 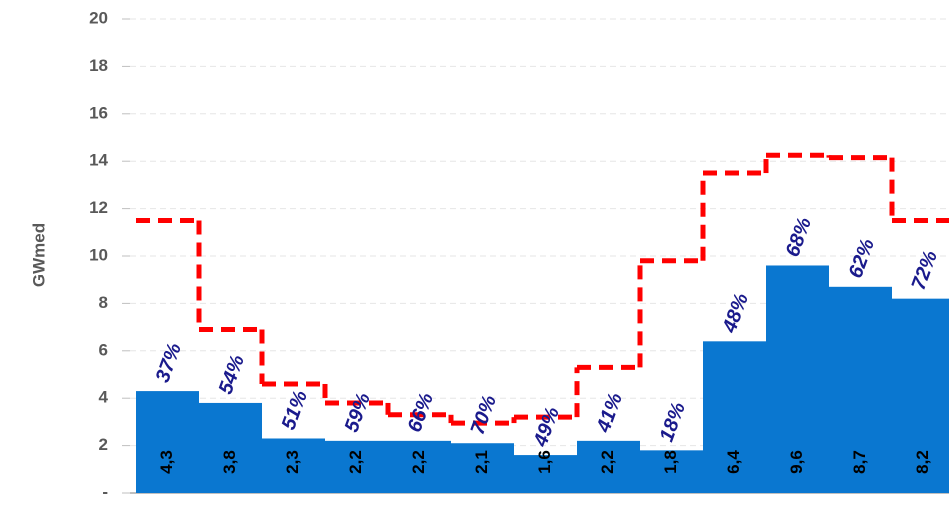 What do you see at coordinates (859, 462) in the screenshot?
I see `bar-value-label: 8,7` at bounding box center [859, 462].